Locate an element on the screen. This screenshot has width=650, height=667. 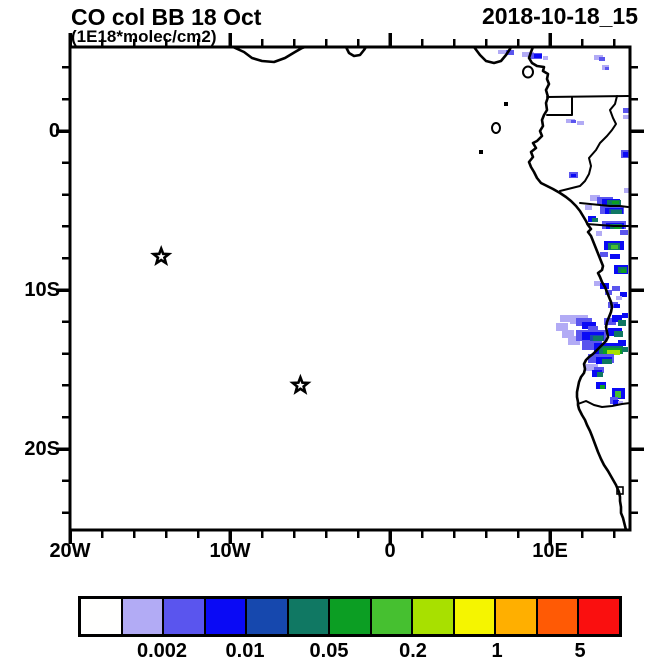
ytick-0: 0 is located at coordinates (54, 131).